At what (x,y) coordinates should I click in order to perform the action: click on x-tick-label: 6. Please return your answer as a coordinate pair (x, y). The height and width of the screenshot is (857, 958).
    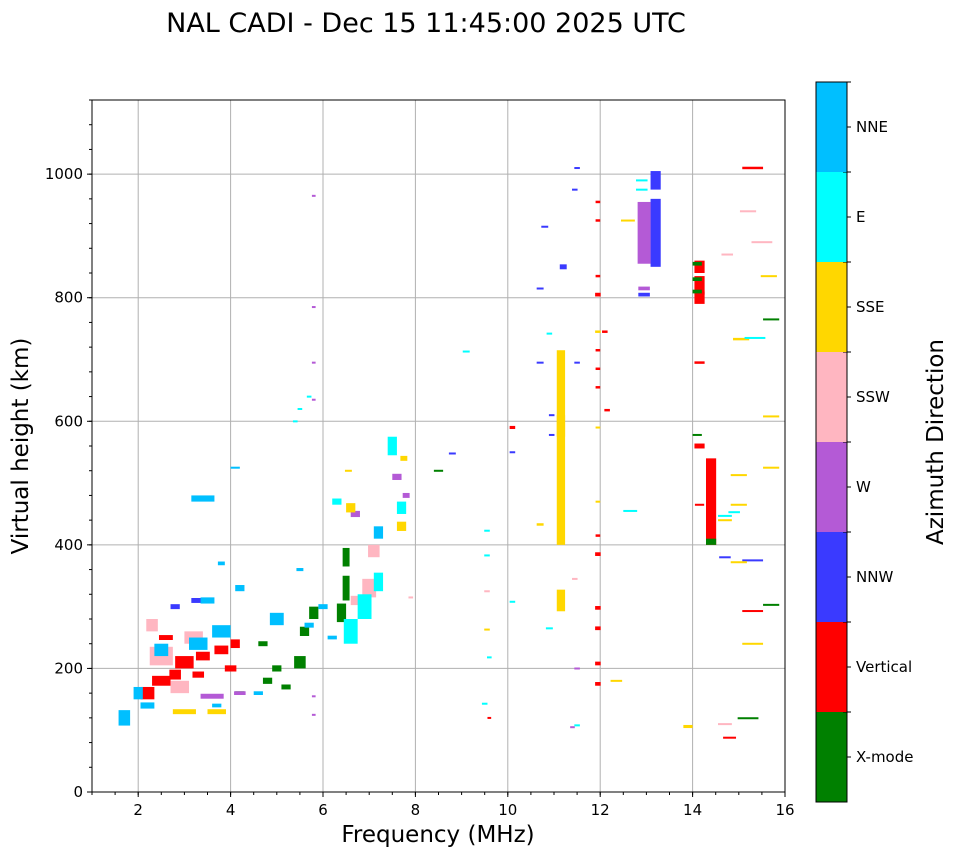
    Looking at the image, I should click on (323, 810).